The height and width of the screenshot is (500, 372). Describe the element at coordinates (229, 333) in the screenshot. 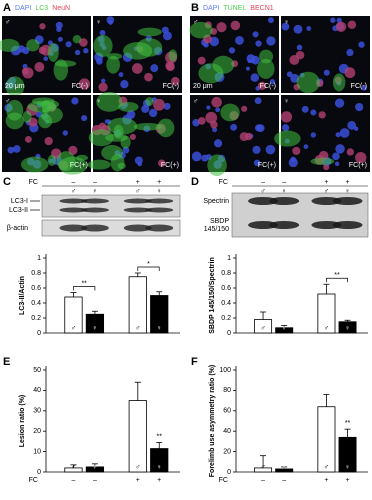

I see `y-tick-label: 0` at that location.